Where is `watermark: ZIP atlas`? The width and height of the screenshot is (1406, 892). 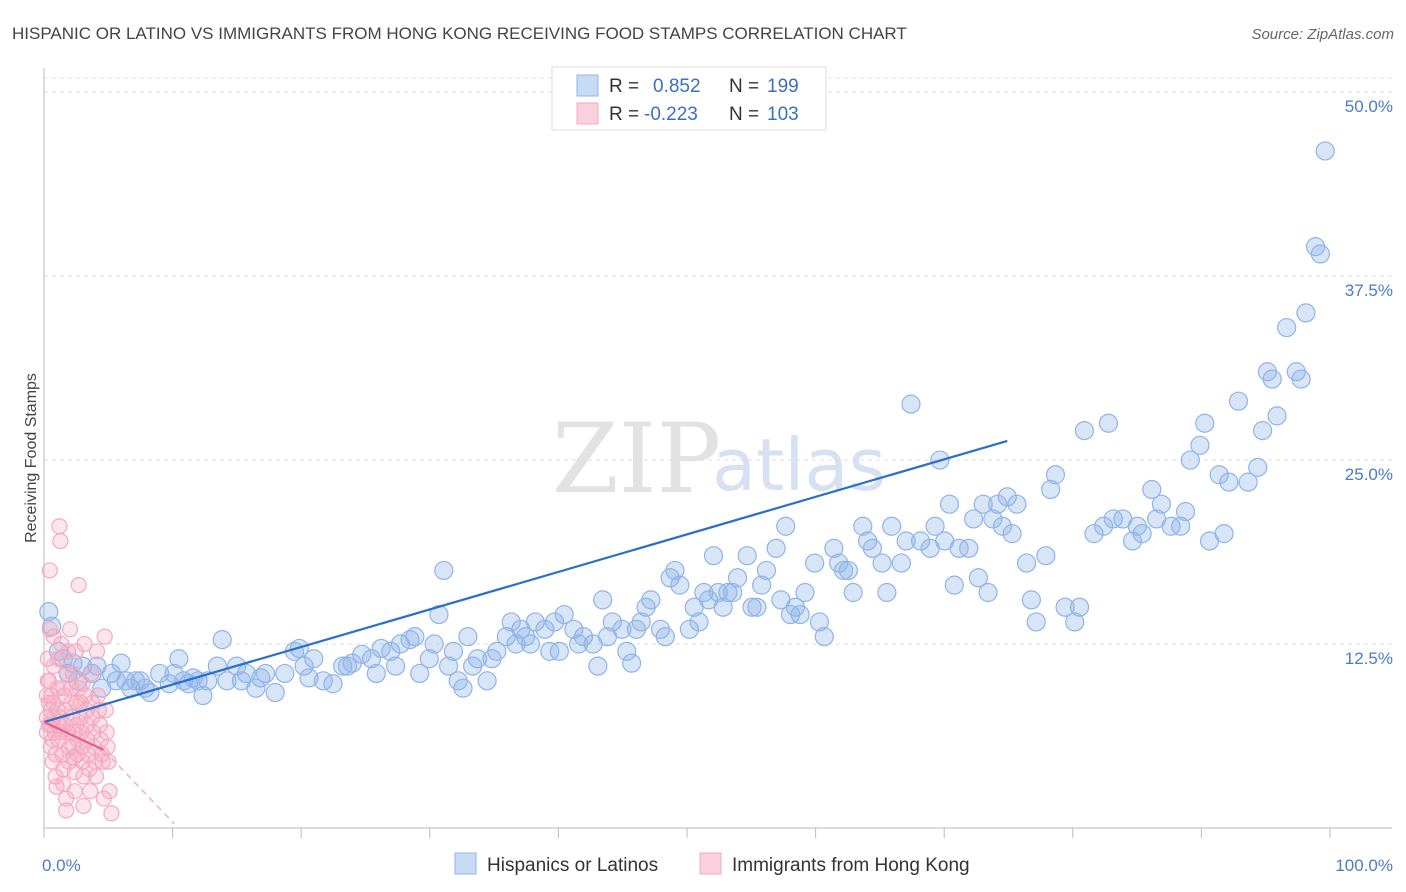 watermark: ZIP atlas is located at coordinates (719, 459).